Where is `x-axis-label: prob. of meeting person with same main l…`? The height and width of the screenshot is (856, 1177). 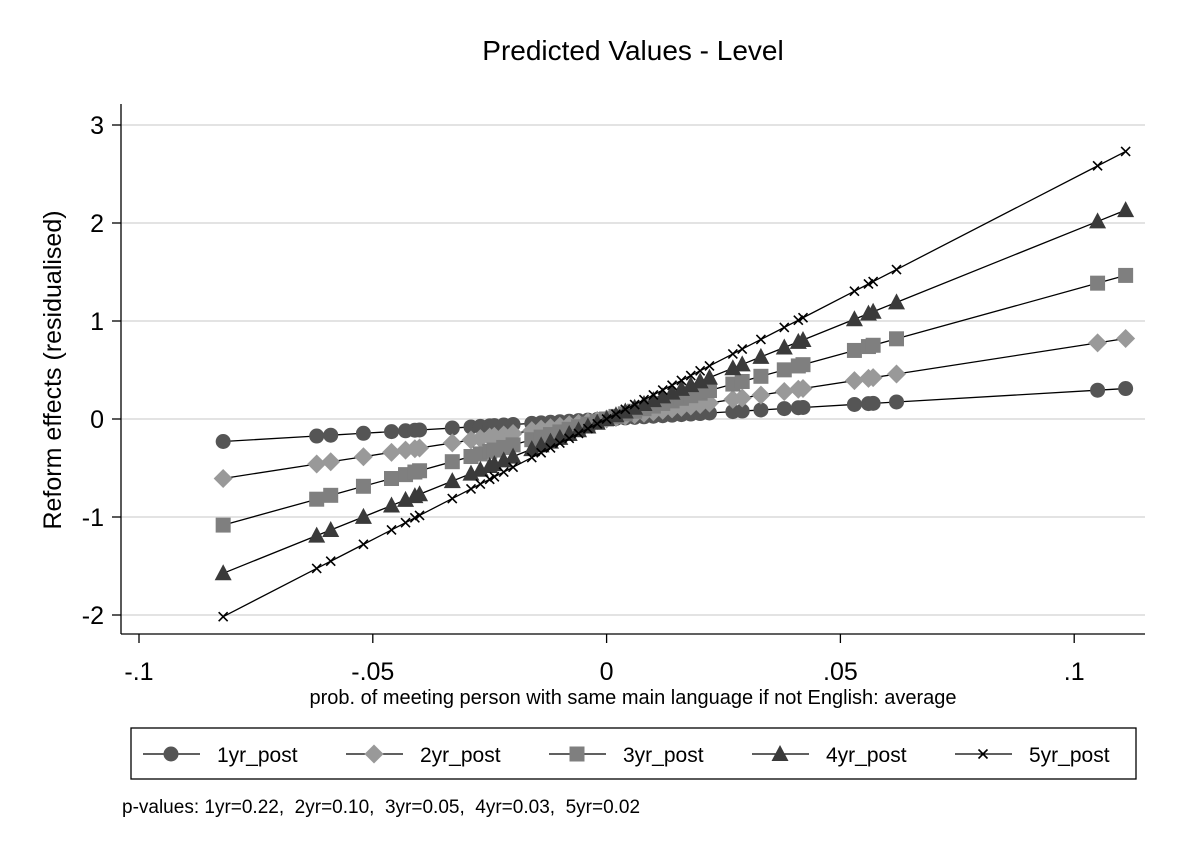 x-axis-label: prob. of meeting person with same main l… is located at coordinates (632, 698).